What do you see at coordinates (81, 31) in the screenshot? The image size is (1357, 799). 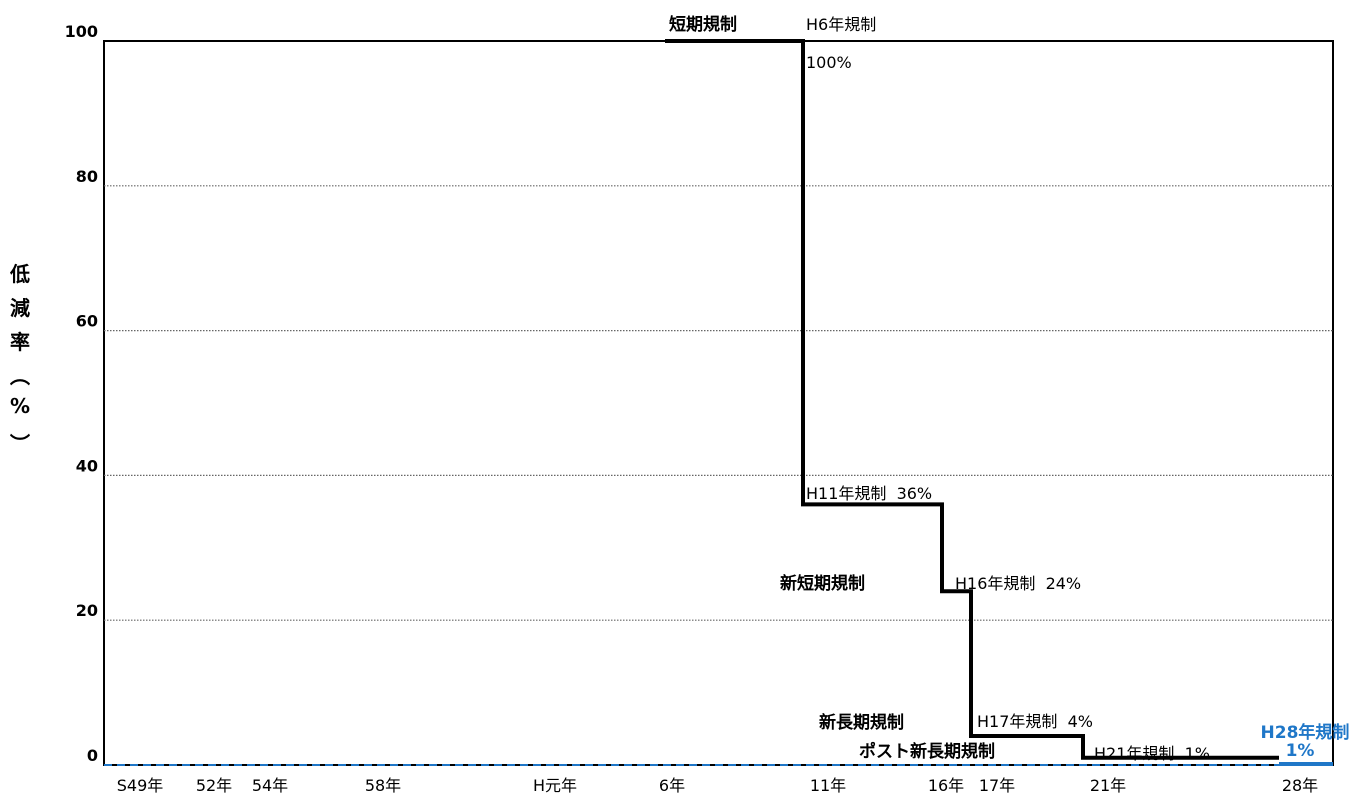 I see `y-tick-label-100: 100` at bounding box center [81, 31].